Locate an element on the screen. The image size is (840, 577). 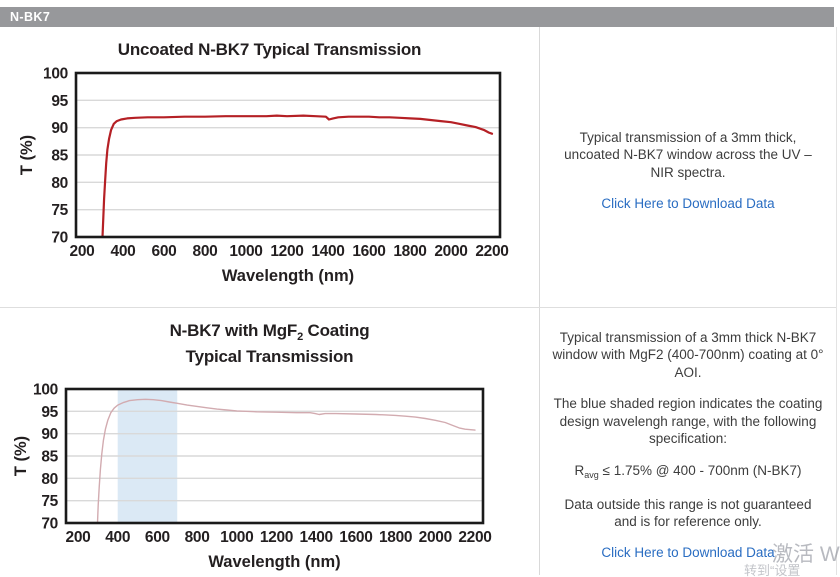
coated-chart-title-line2: Typical Transmission is located at coordinates (269, 356).